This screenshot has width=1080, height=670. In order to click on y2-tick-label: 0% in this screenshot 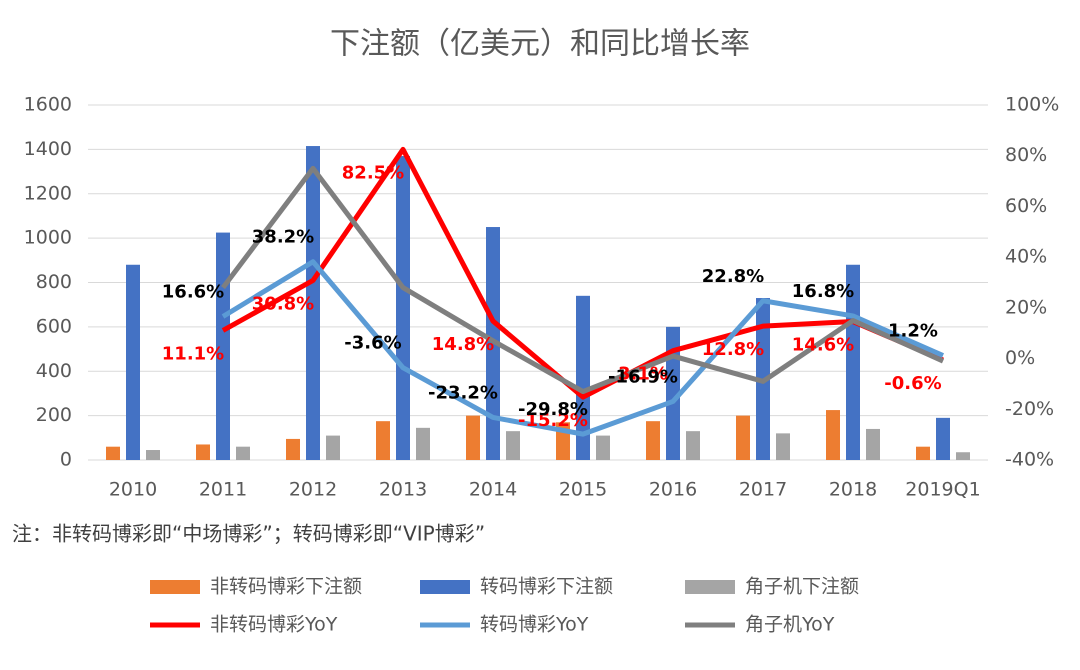, I will do `click(1020, 358)`.